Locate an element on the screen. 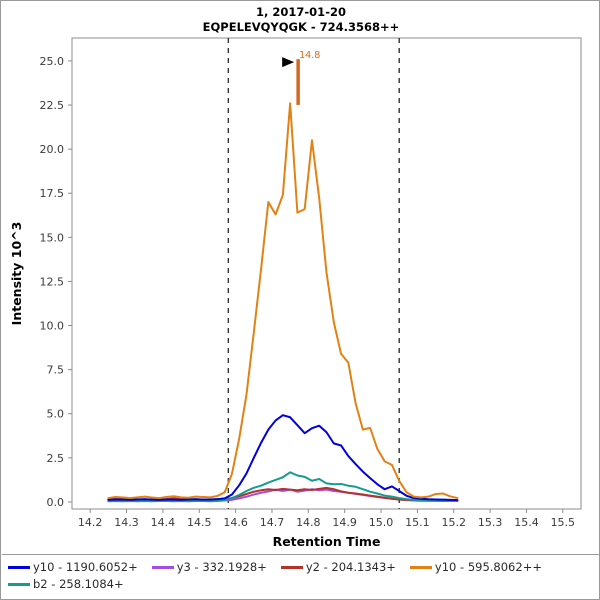 The height and width of the screenshot is (600, 600). y-axis-label: Intensity 10^3 is located at coordinates (16, 274).